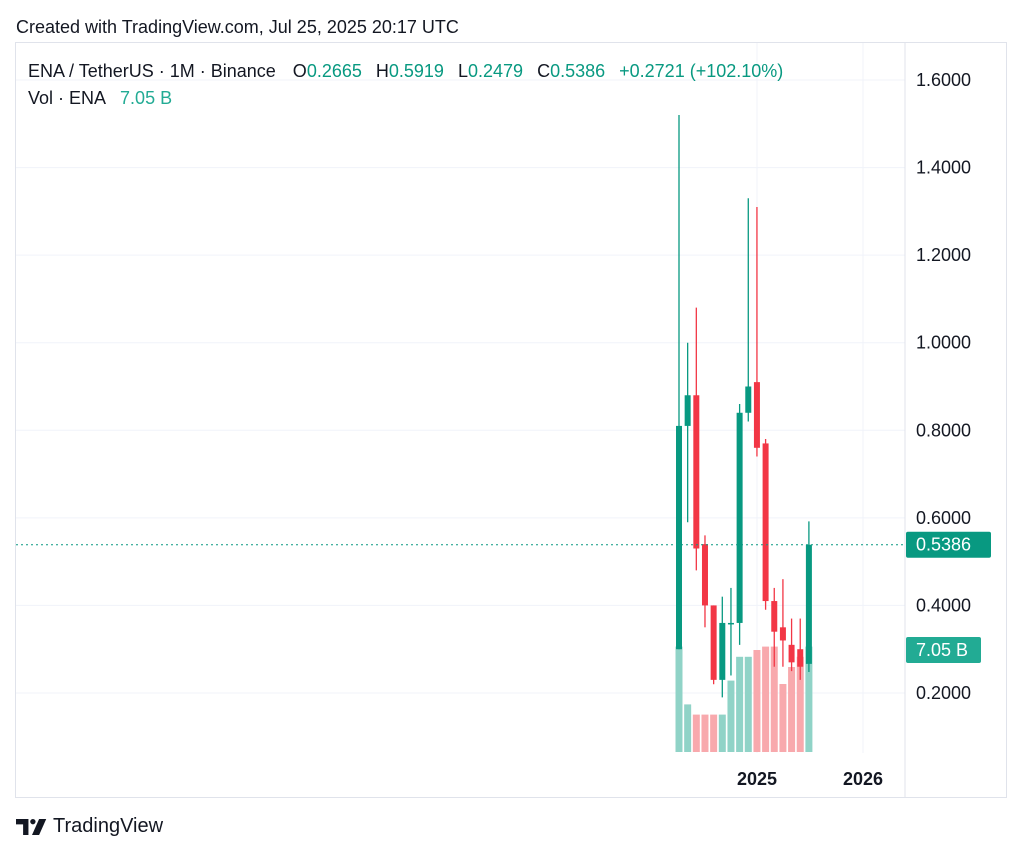 This screenshot has height=854, width=1024. I want to click on volume-tag, so click(943, 650).